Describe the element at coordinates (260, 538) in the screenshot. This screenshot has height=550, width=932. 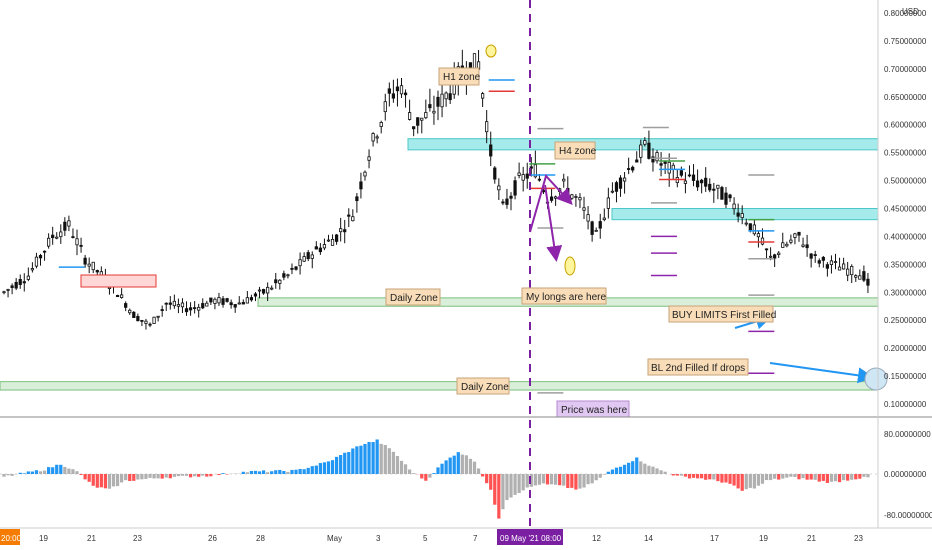
I see `time-tick-label: 28` at that location.